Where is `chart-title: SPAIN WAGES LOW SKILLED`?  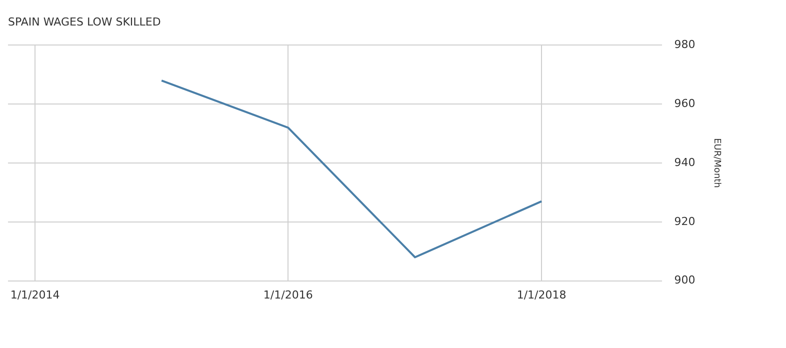
chart-title: SPAIN WAGES LOW SKILLED is located at coordinates (84, 21).